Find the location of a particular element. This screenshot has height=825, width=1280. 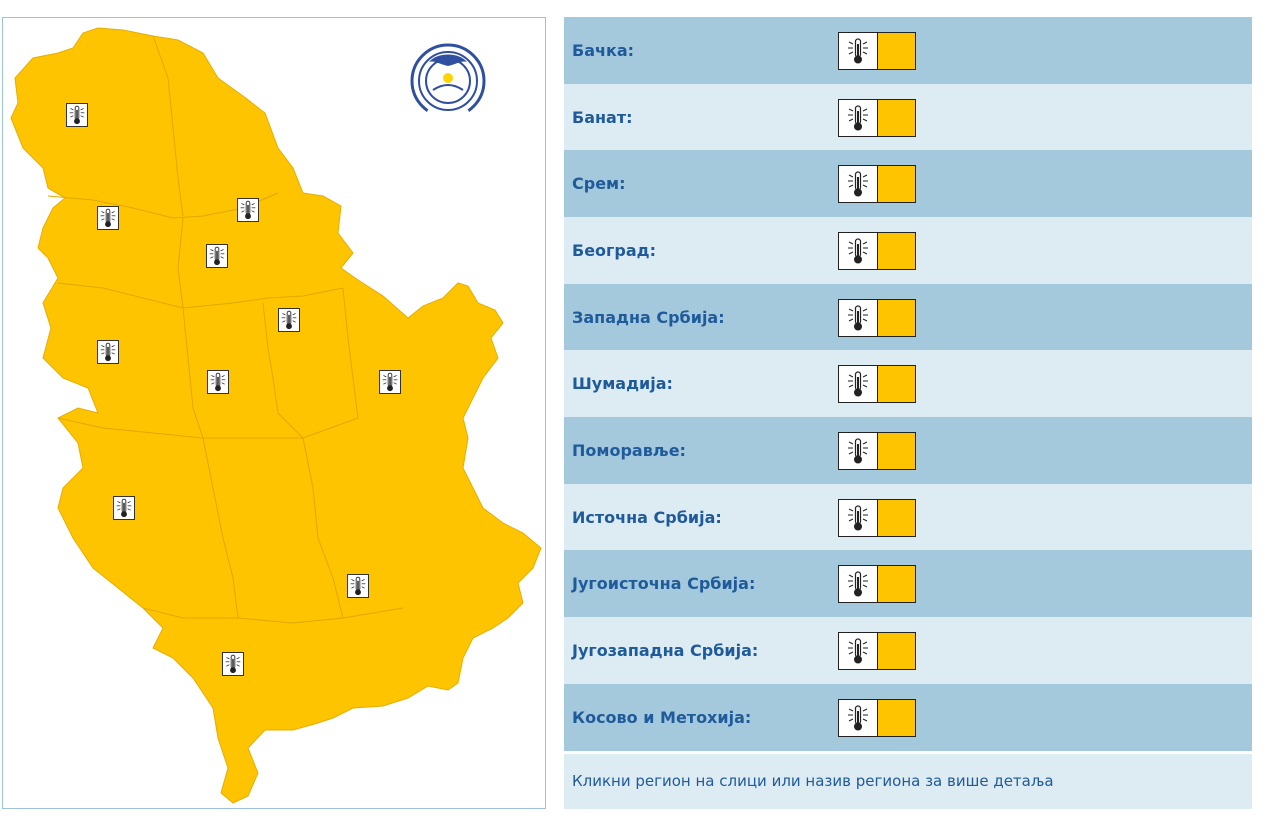

region-name: Поморавље: is located at coordinates (629, 450).